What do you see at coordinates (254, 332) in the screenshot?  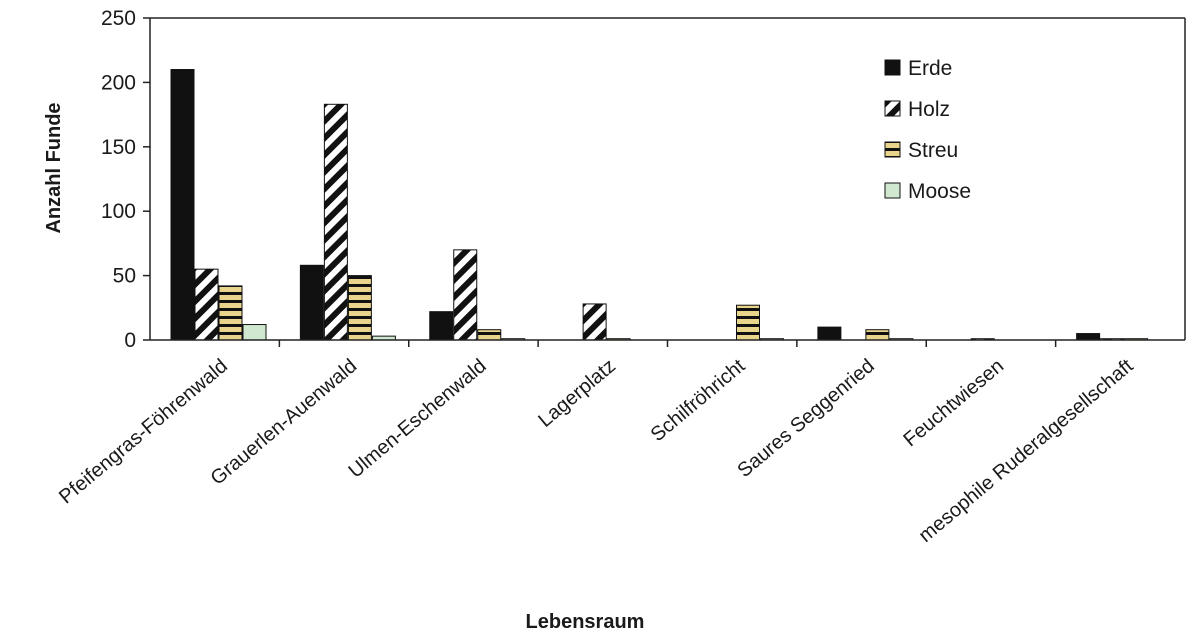 I see `bar-moose` at bounding box center [254, 332].